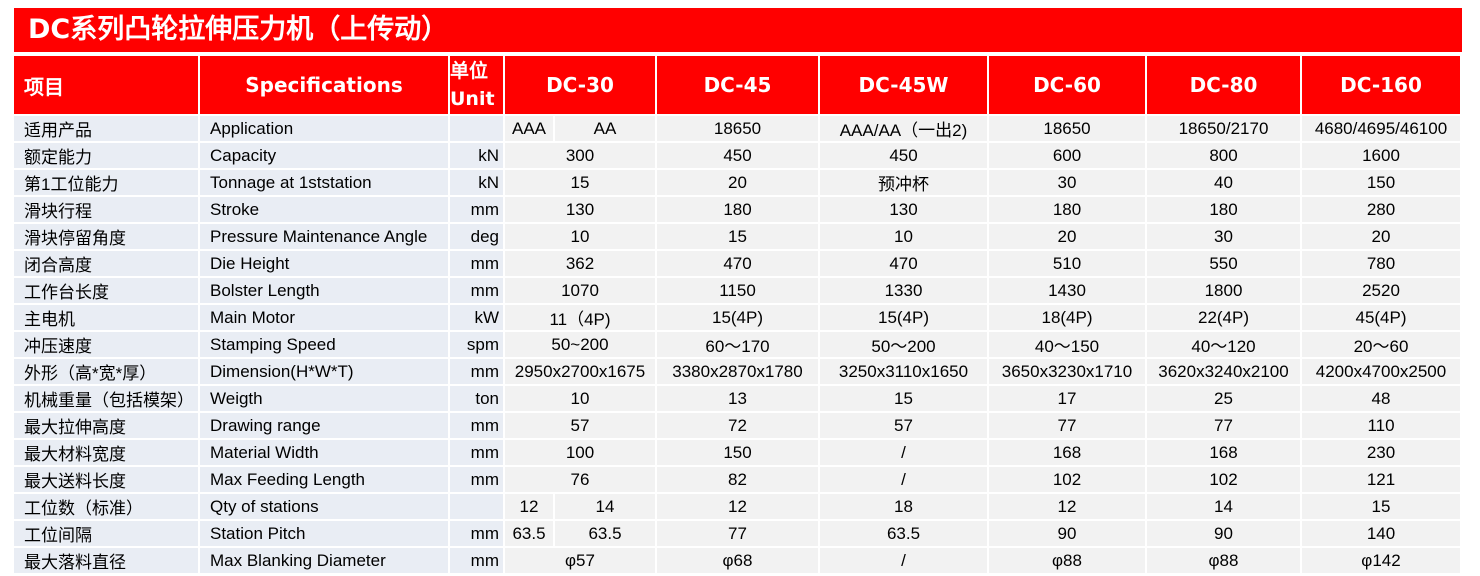 Image resolution: width=1480 pixels, height=576 pixels. What do you see at coordinates (903, 85) in the screenshot?
I see `header-model: DC-45W` at bounding box center [903, 85].